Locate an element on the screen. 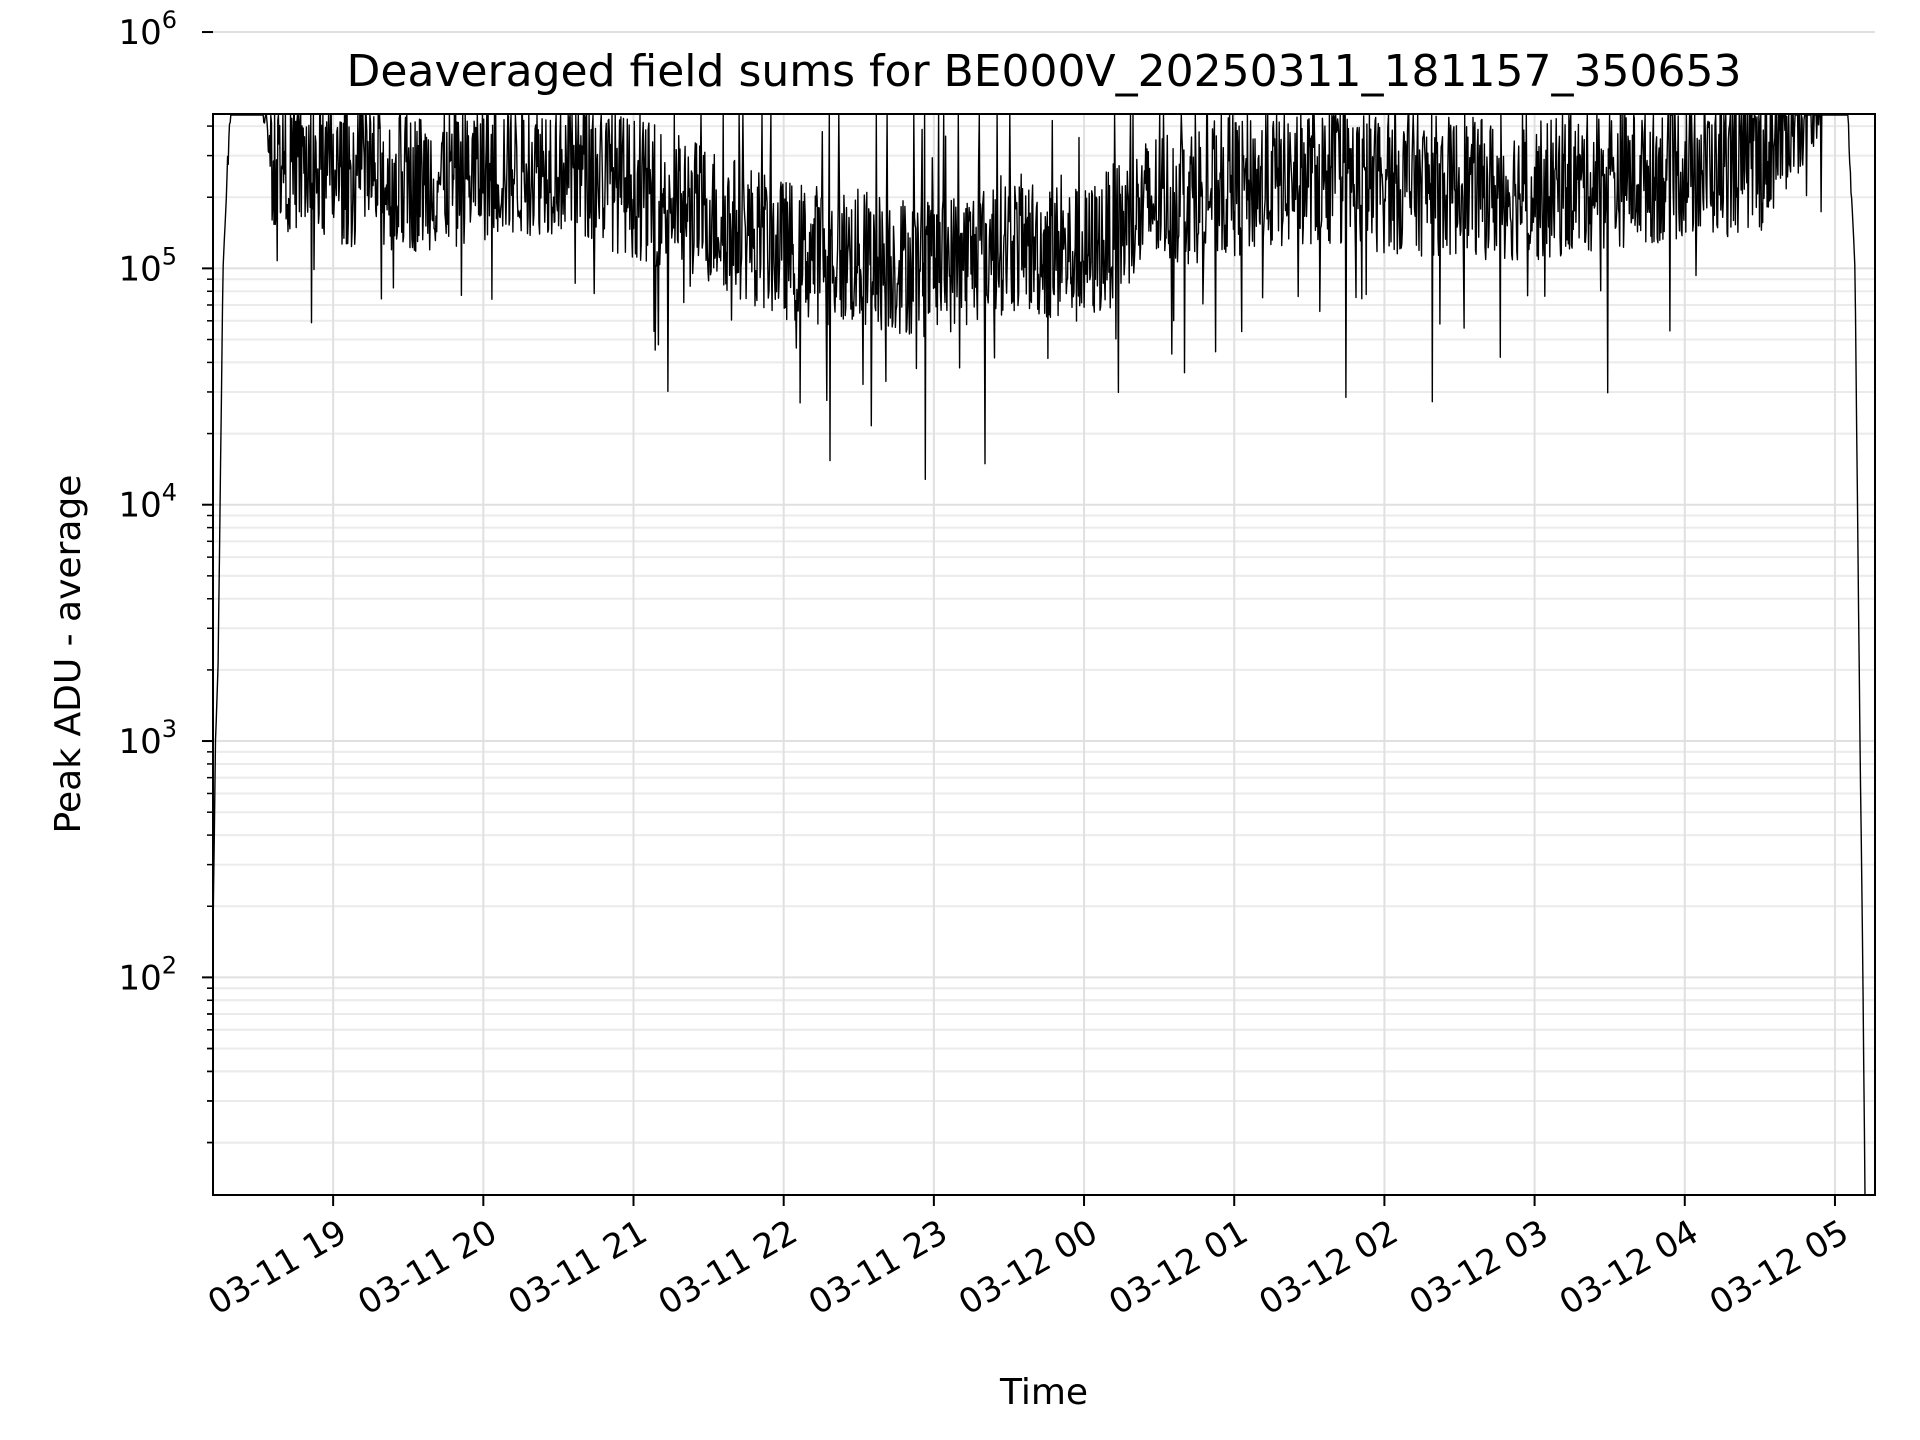 The image size is (1920, 1440). y-tick-label: 10⁶ is located at coordinates (147, 29).